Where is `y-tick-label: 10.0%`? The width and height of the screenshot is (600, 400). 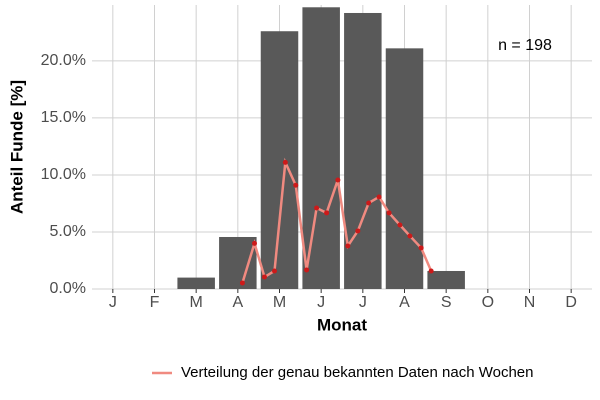
y-tick-label: 10.0% is located at coordinates (63, 174).